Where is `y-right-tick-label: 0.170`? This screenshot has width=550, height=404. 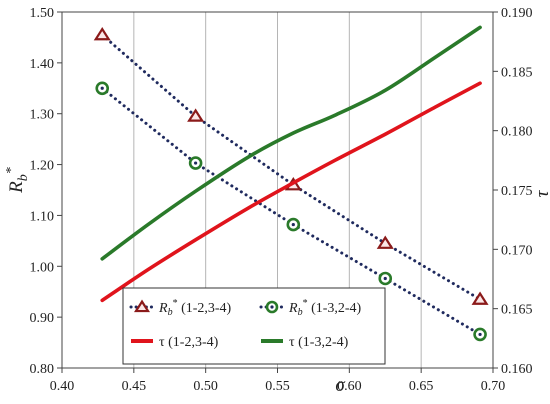
y-right-tick-label: 0.170 is located at coordinates (517, 250).